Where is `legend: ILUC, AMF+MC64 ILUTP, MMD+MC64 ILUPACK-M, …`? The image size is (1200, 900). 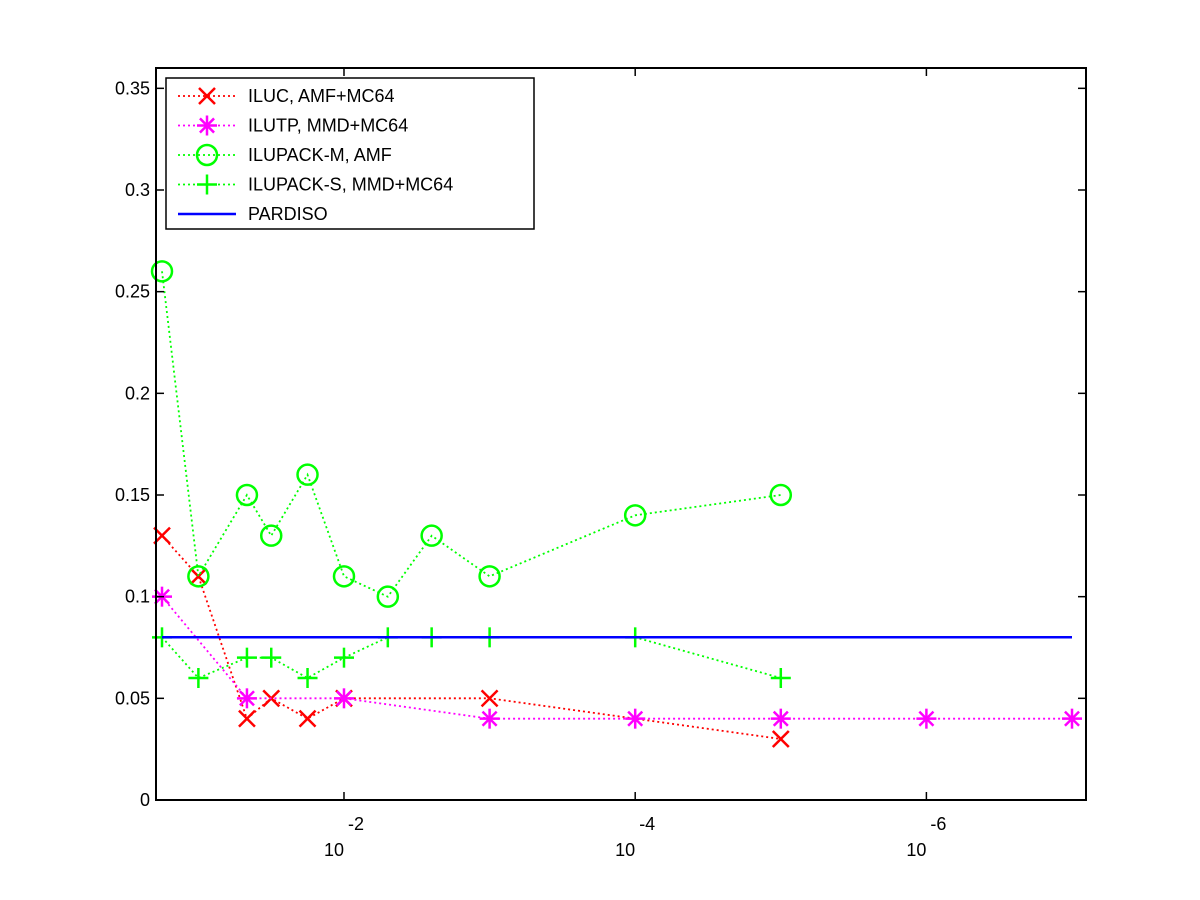
legend: ILUC, AMF+MC64 ILUTP, MMD+MC64 ILUPACK-M, … is located at coordinates (350, 153).